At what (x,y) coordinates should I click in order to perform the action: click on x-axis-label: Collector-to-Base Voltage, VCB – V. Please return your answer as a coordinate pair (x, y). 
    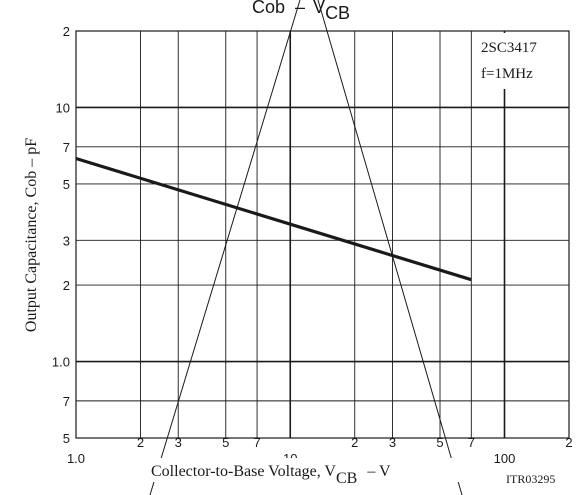
    Looking at the image, I should click on (271, 475).